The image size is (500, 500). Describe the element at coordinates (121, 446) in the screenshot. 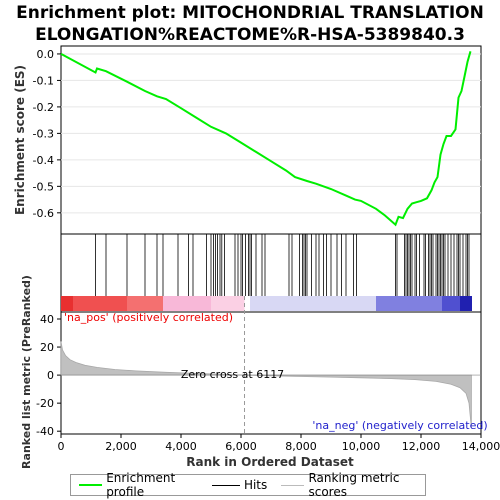

I see `x-tick-label: 2,000` at that location.